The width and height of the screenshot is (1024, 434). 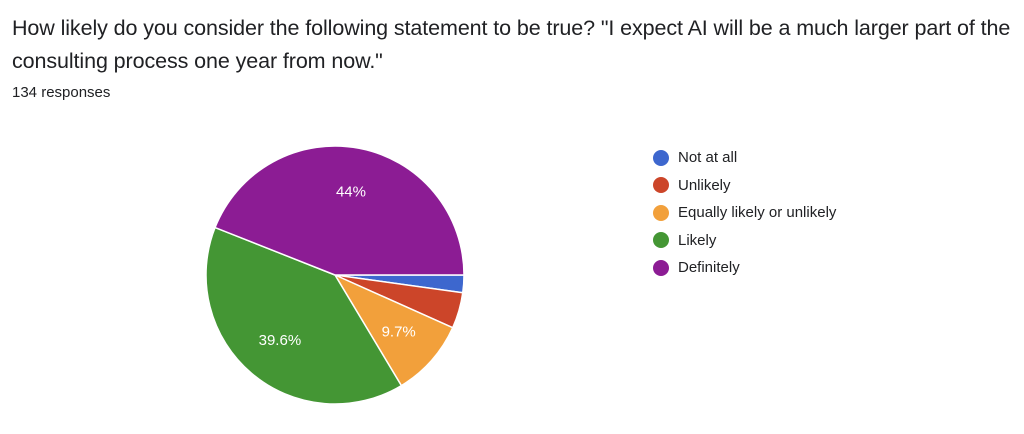 I want to click on pie-label-likely: 39.6%, so click(x=280, y=340).